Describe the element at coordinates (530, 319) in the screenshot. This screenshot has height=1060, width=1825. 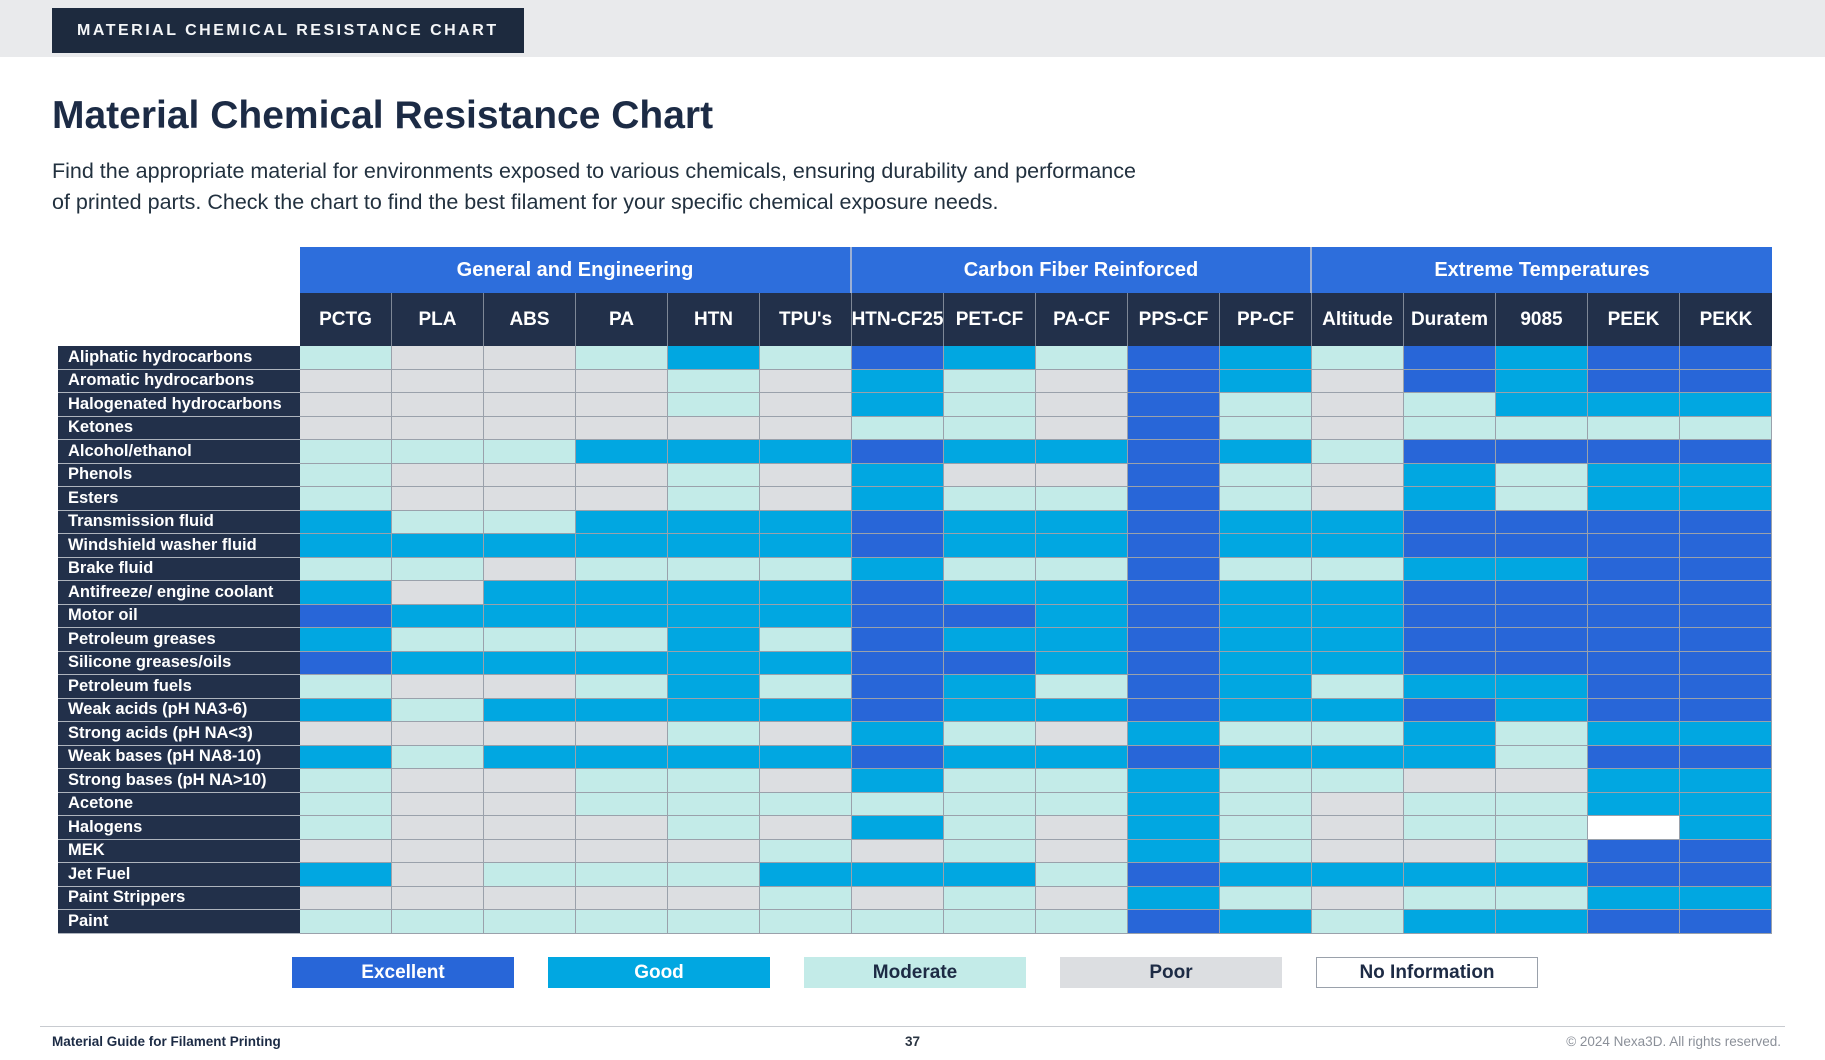
I see `column-header: ABS` at that location.